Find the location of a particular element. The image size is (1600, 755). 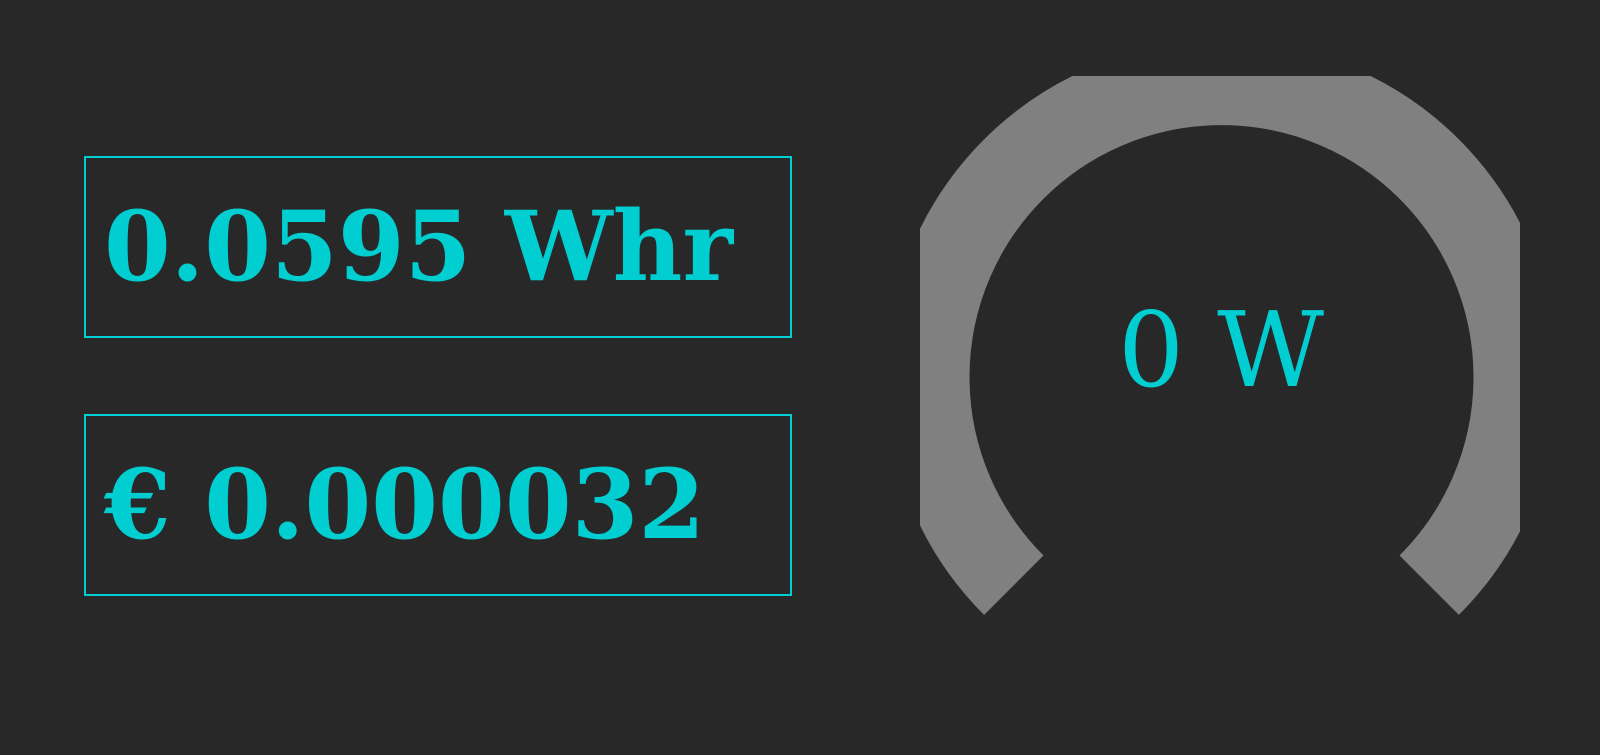

energy-readout-box: 0.0595 Whr is located at coordinates (438, 247).